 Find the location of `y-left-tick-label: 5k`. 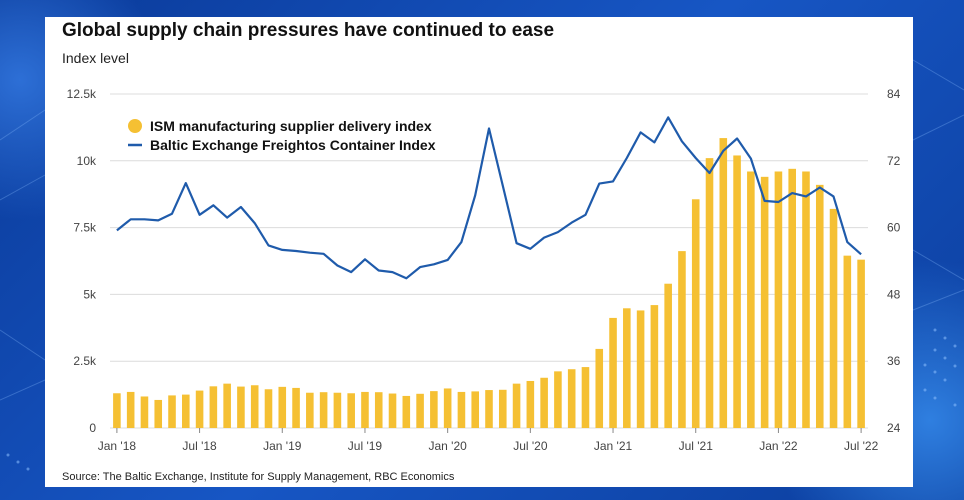

y-left-tick-label: 5k is located at coordinates (90, 294).